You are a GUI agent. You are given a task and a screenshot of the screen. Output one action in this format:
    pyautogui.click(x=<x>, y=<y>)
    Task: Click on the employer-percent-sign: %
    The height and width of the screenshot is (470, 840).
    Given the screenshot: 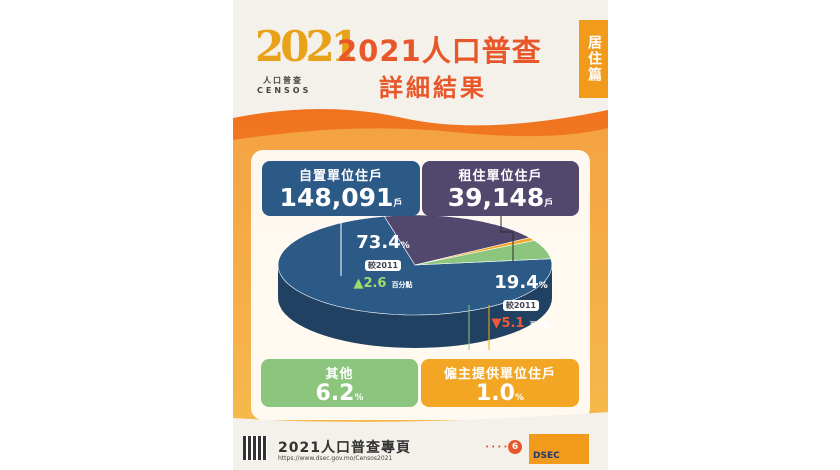 What is the action you would take?
    pyautogui.click(x=519, y=398)
    